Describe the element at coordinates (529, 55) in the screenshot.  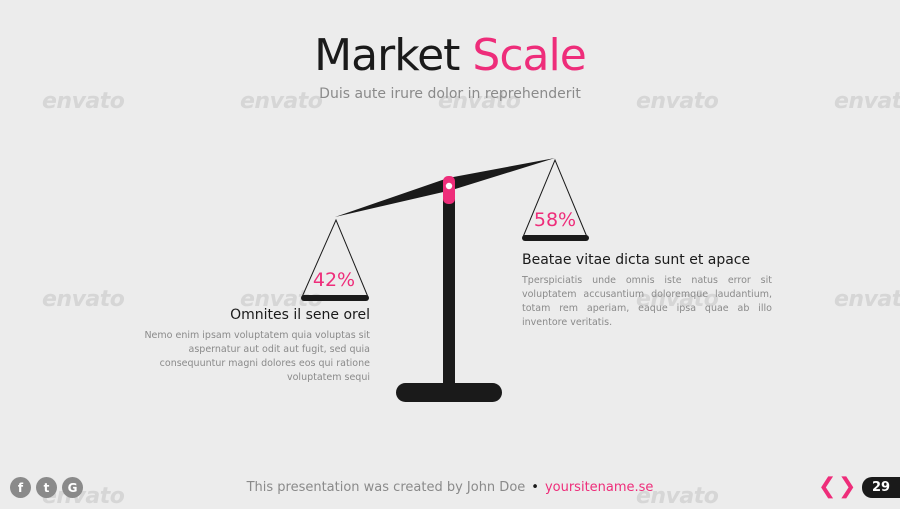
I see `title-part-2: Scale` at that location.